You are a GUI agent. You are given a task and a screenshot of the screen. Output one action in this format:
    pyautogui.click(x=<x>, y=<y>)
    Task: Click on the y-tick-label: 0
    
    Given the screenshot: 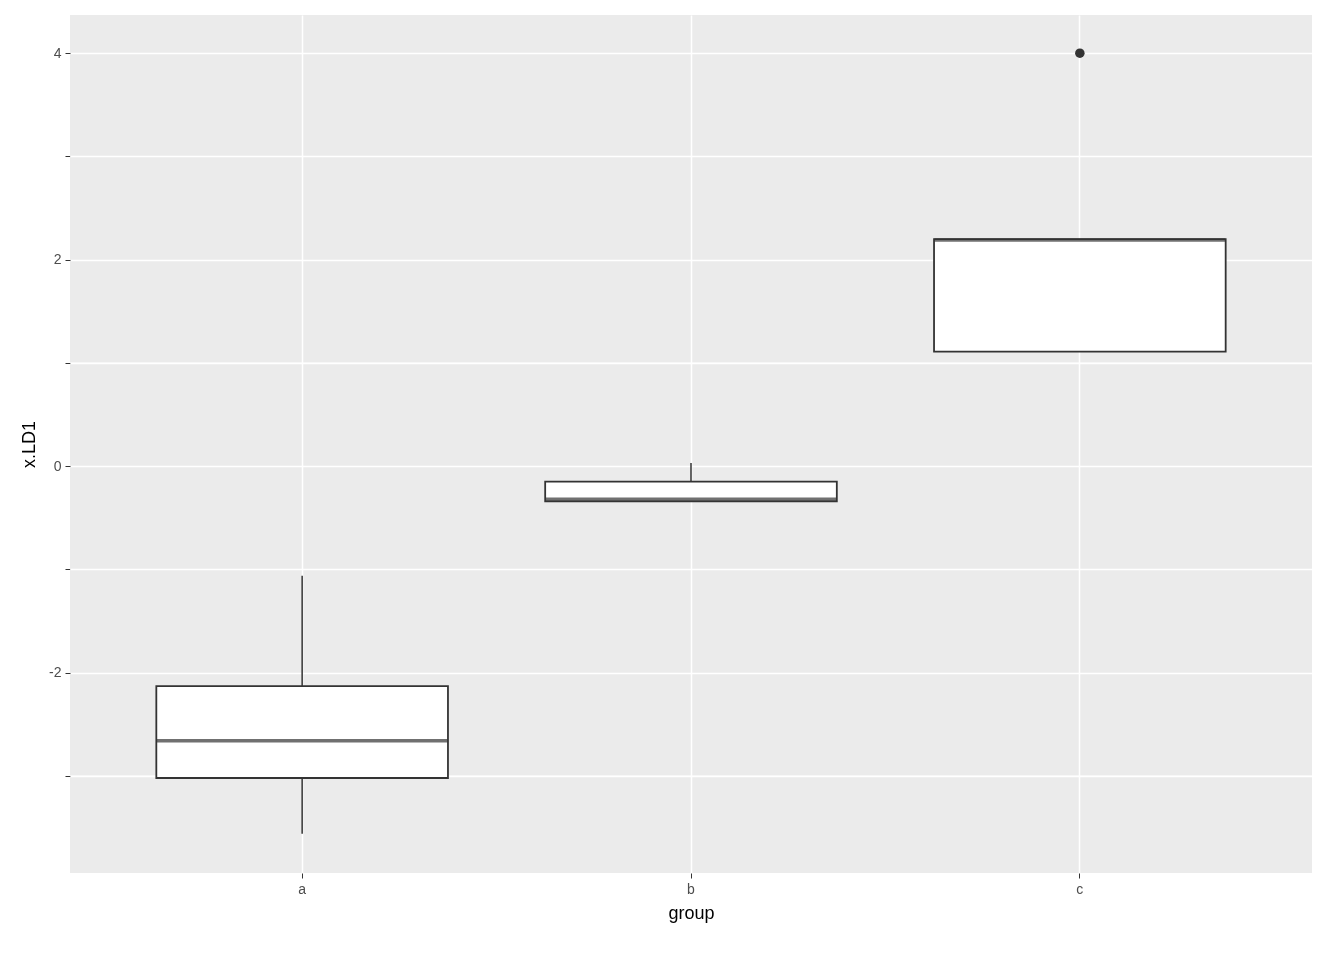 What is the action you would take?
    pyautogui.click(x=57, y=465)
    